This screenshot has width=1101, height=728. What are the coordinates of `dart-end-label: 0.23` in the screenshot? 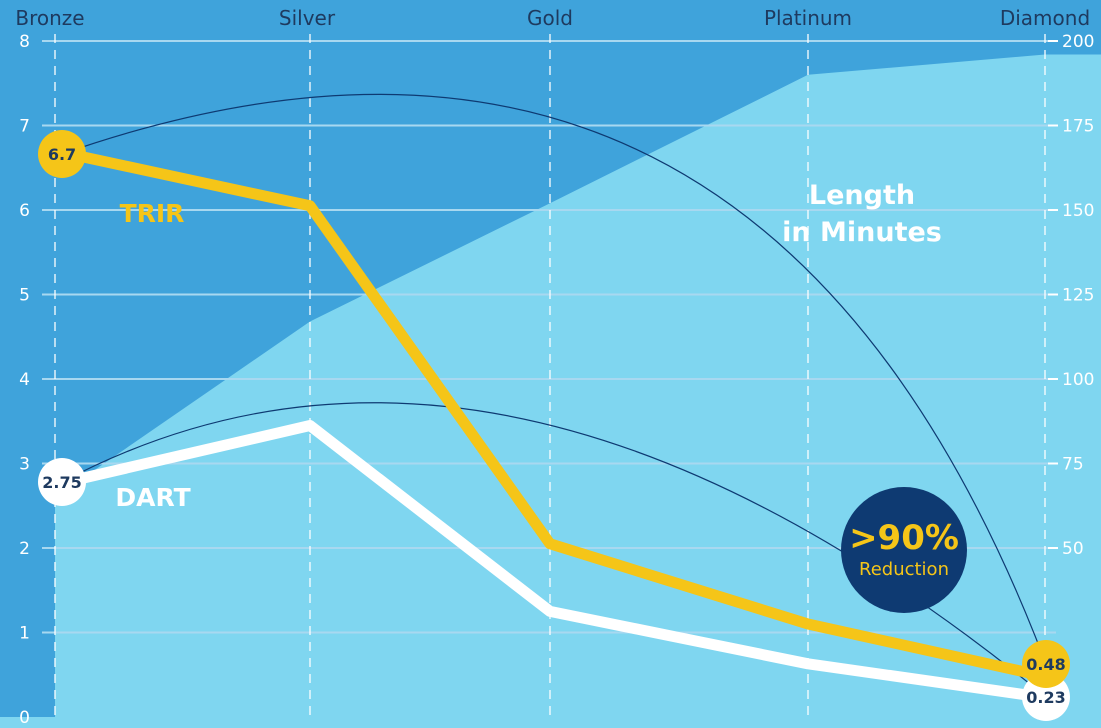 It's located at (1045, 697).